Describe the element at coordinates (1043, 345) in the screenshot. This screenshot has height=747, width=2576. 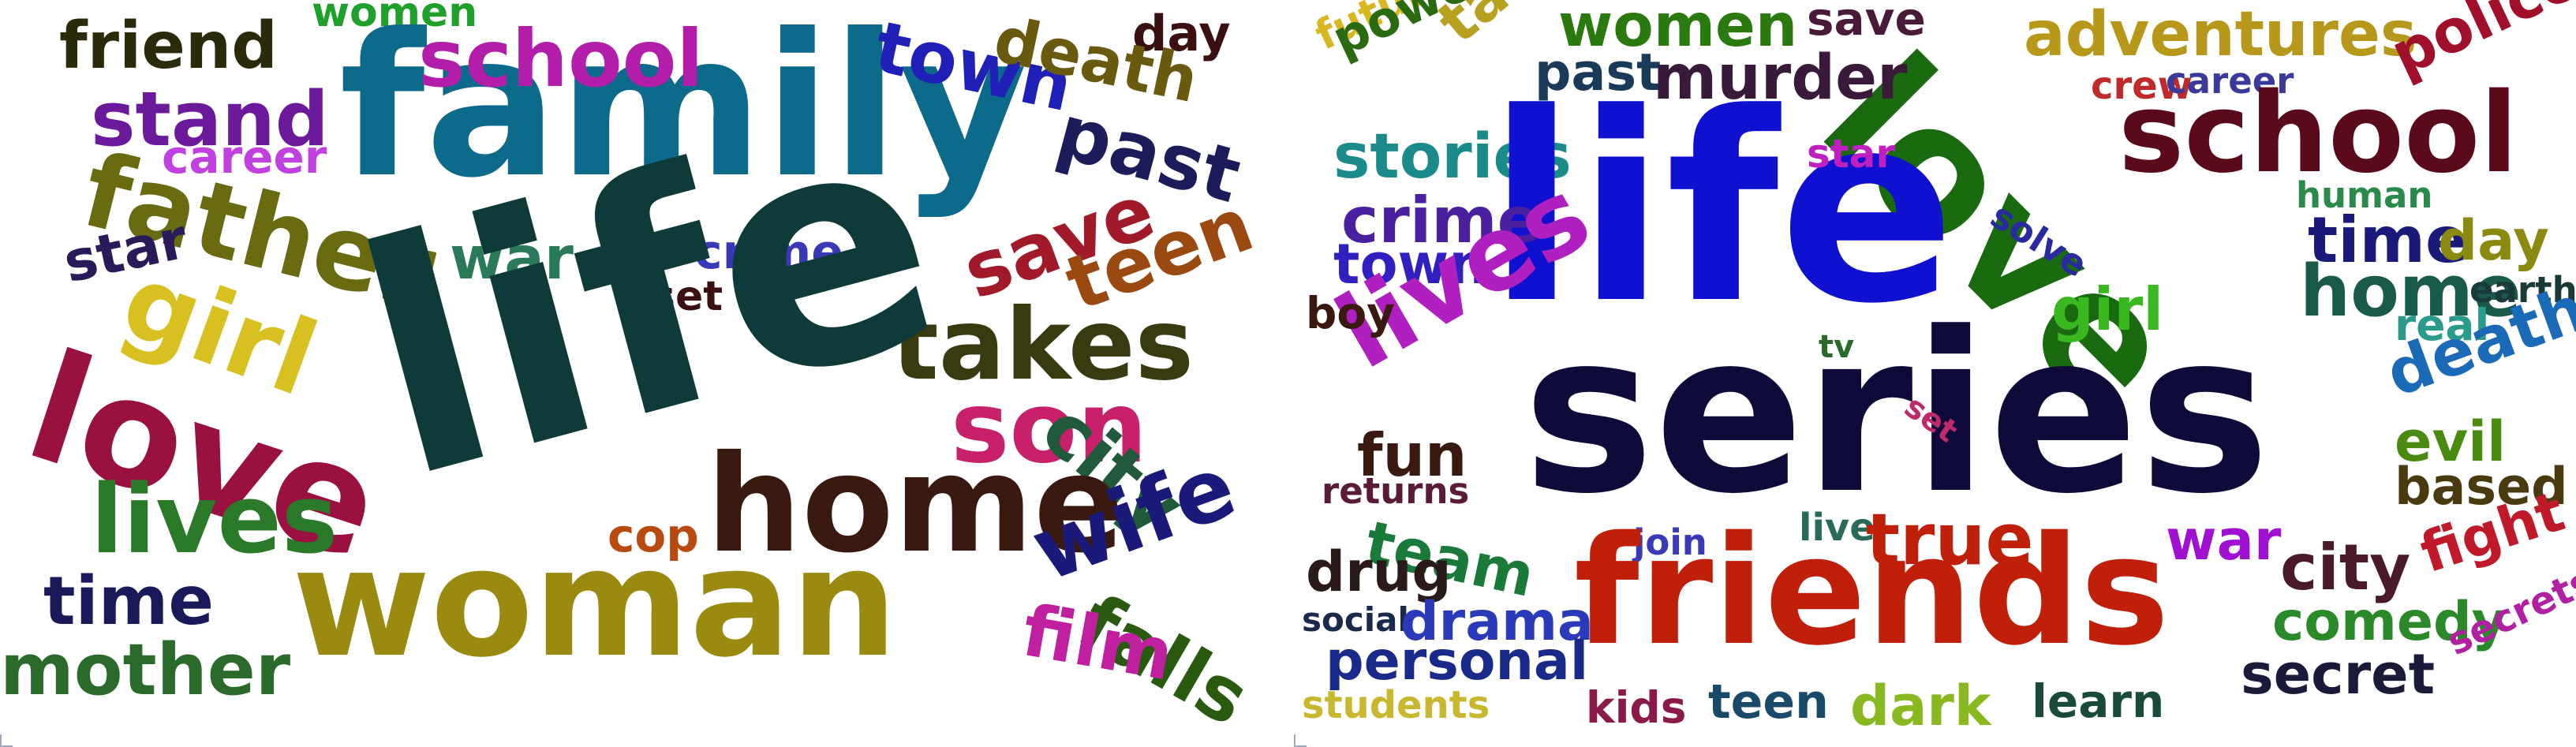
I see `cloud-word: takes` at that location.